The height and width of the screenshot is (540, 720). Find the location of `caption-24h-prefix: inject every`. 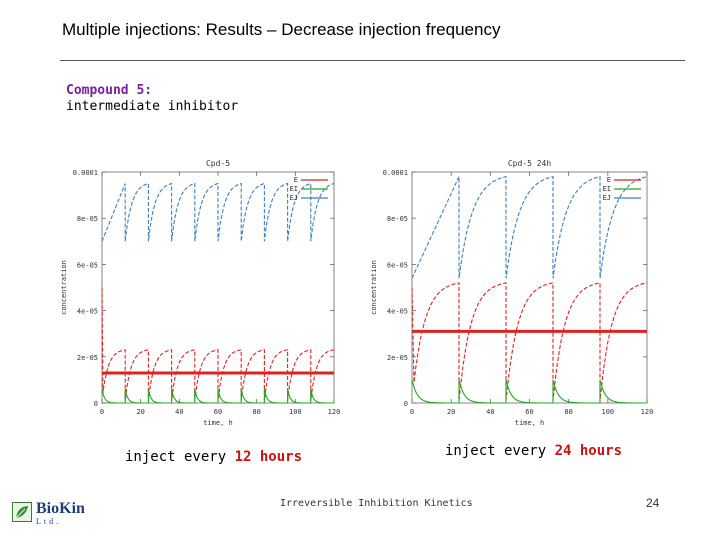

caption-24h-prefix: inject every is located at coordinates (500, 451).